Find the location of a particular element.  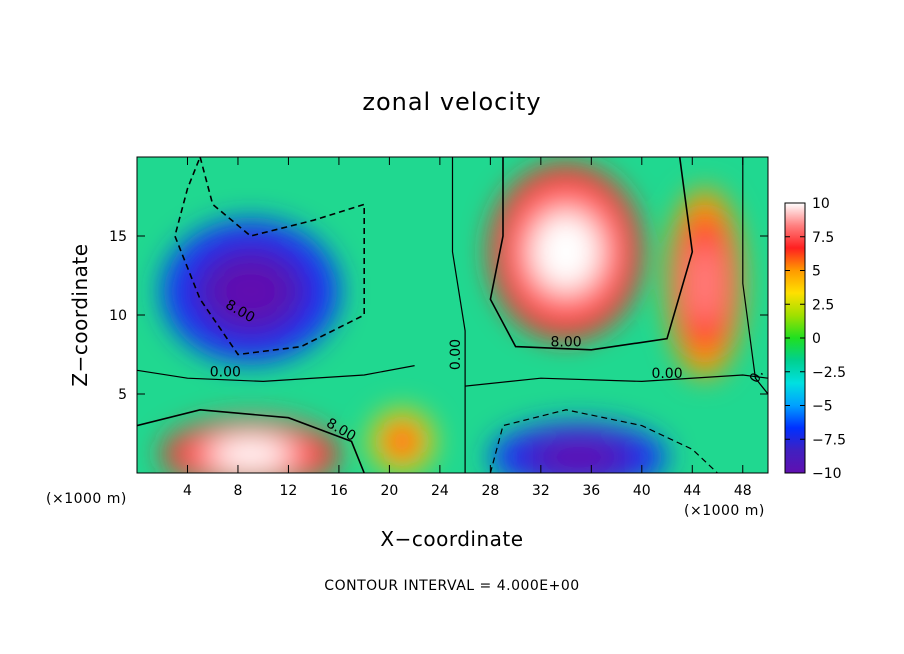

x-tick-label: 28 is located at coordinates (490, 491).